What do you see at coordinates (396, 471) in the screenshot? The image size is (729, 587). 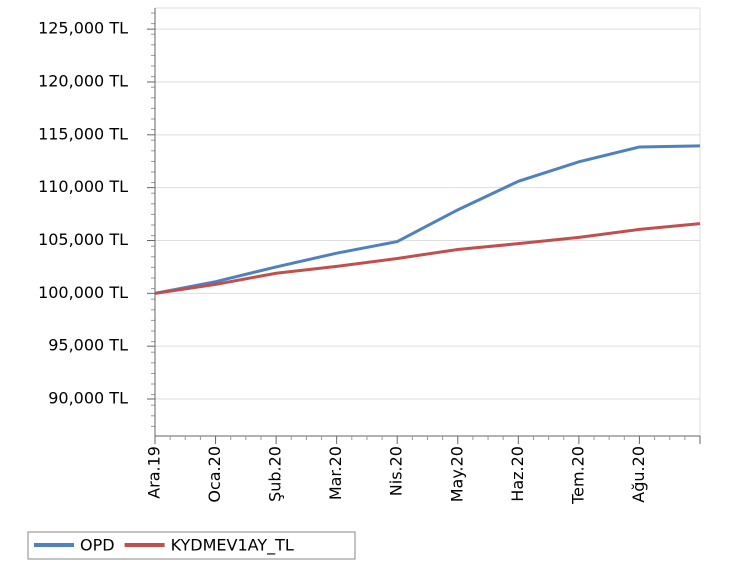 I see `x-tick-label: Nis.20` at bounding box center [396, 471].